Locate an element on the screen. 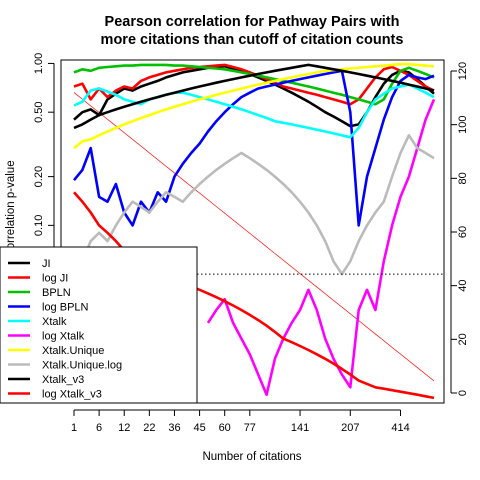 Image resolution: width=480 pixels, height=480 pixels. y-axis-right: 0 20 40 60 80 100 120 is located at coordinates (459, 229).